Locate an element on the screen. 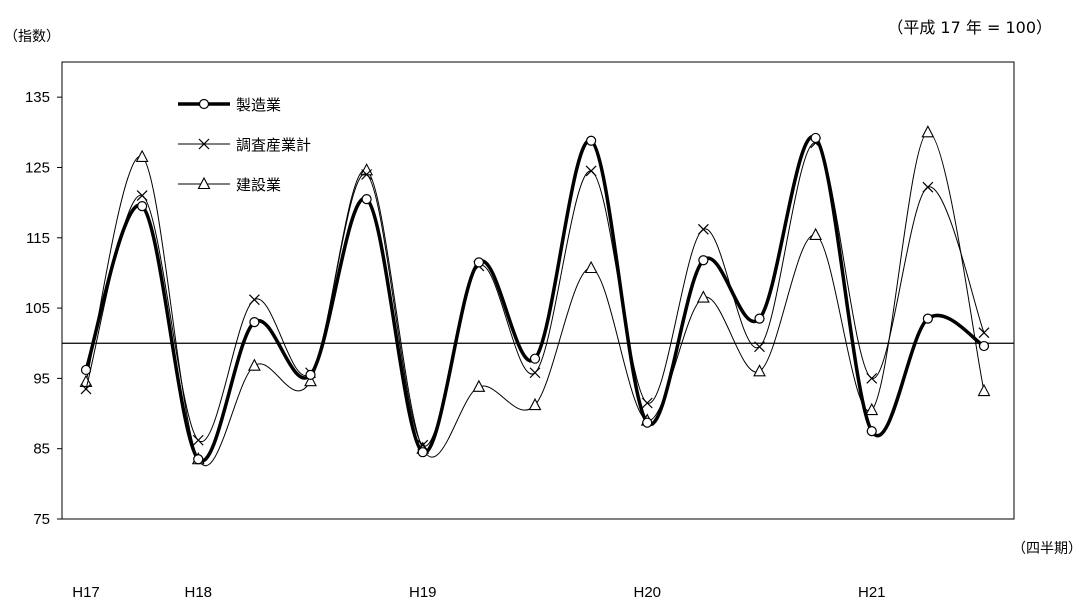 The image size is (1088, 601). legend-label: 調査産業計 is located at coordinates (273, 145).